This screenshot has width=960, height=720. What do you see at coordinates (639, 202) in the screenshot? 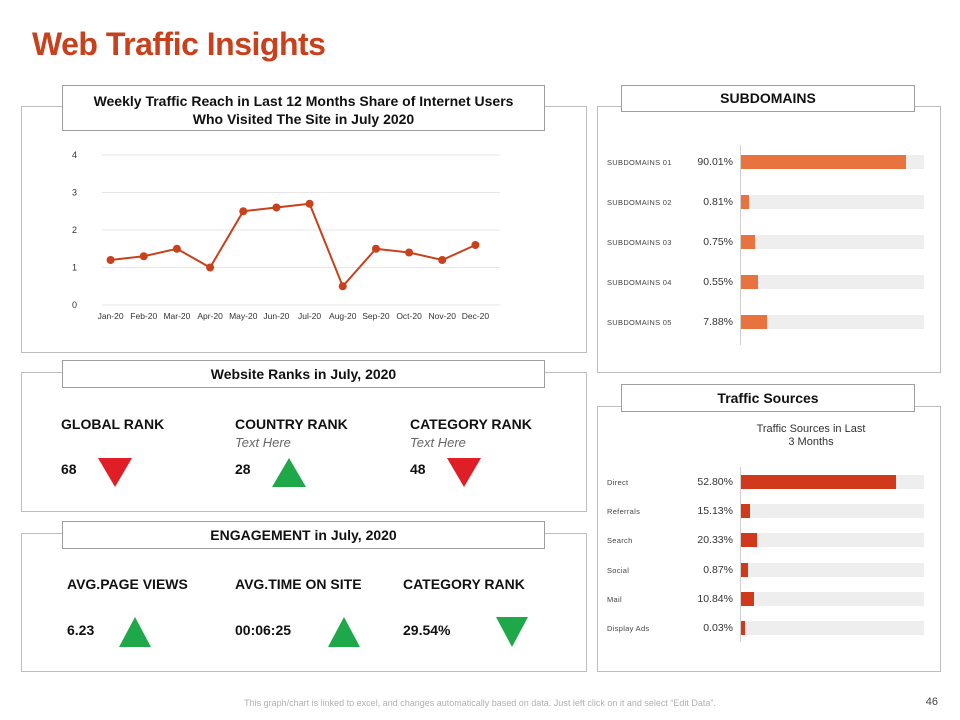
I see `bar-category-label: SUBDOMAINS 02` at bounding box center [639, 202].